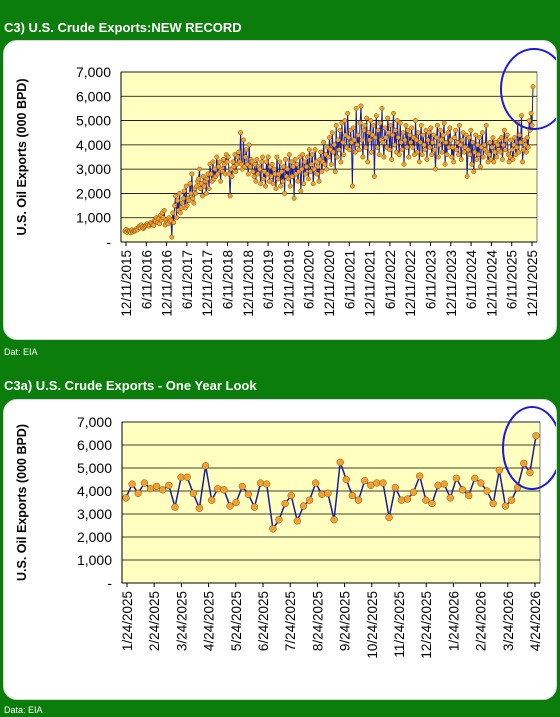 This screenshot has width=560, height=717. I want to click on x-tick-label: 2/24/2026, so click(481, 621).